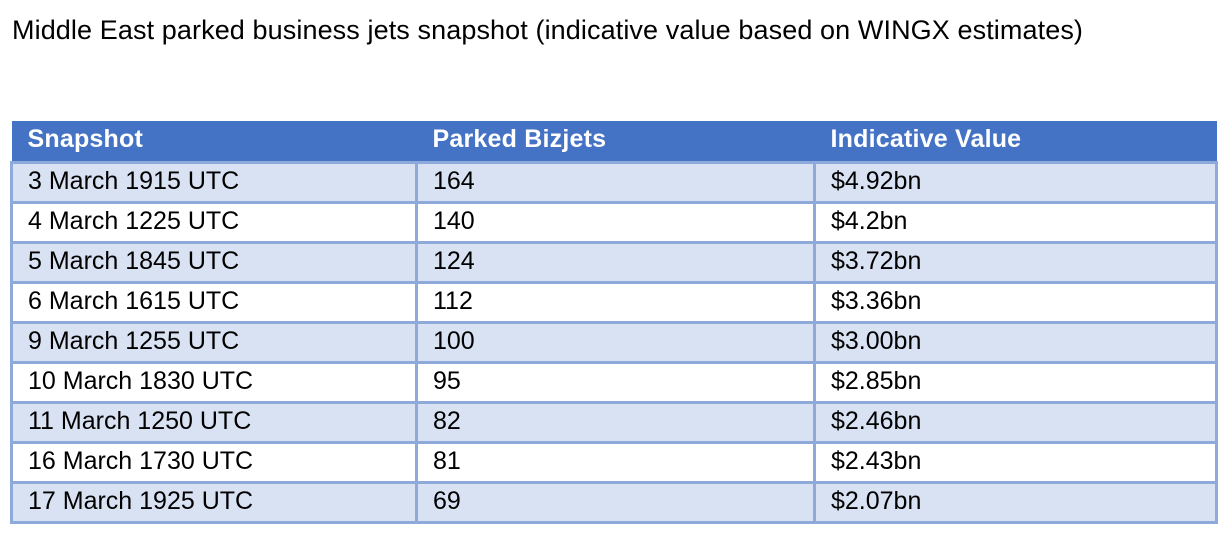 The image size is (1225, 540). I want to click on table-header-row: Snapshot Parked Bizjets Indicative Value, so click(614, 141).